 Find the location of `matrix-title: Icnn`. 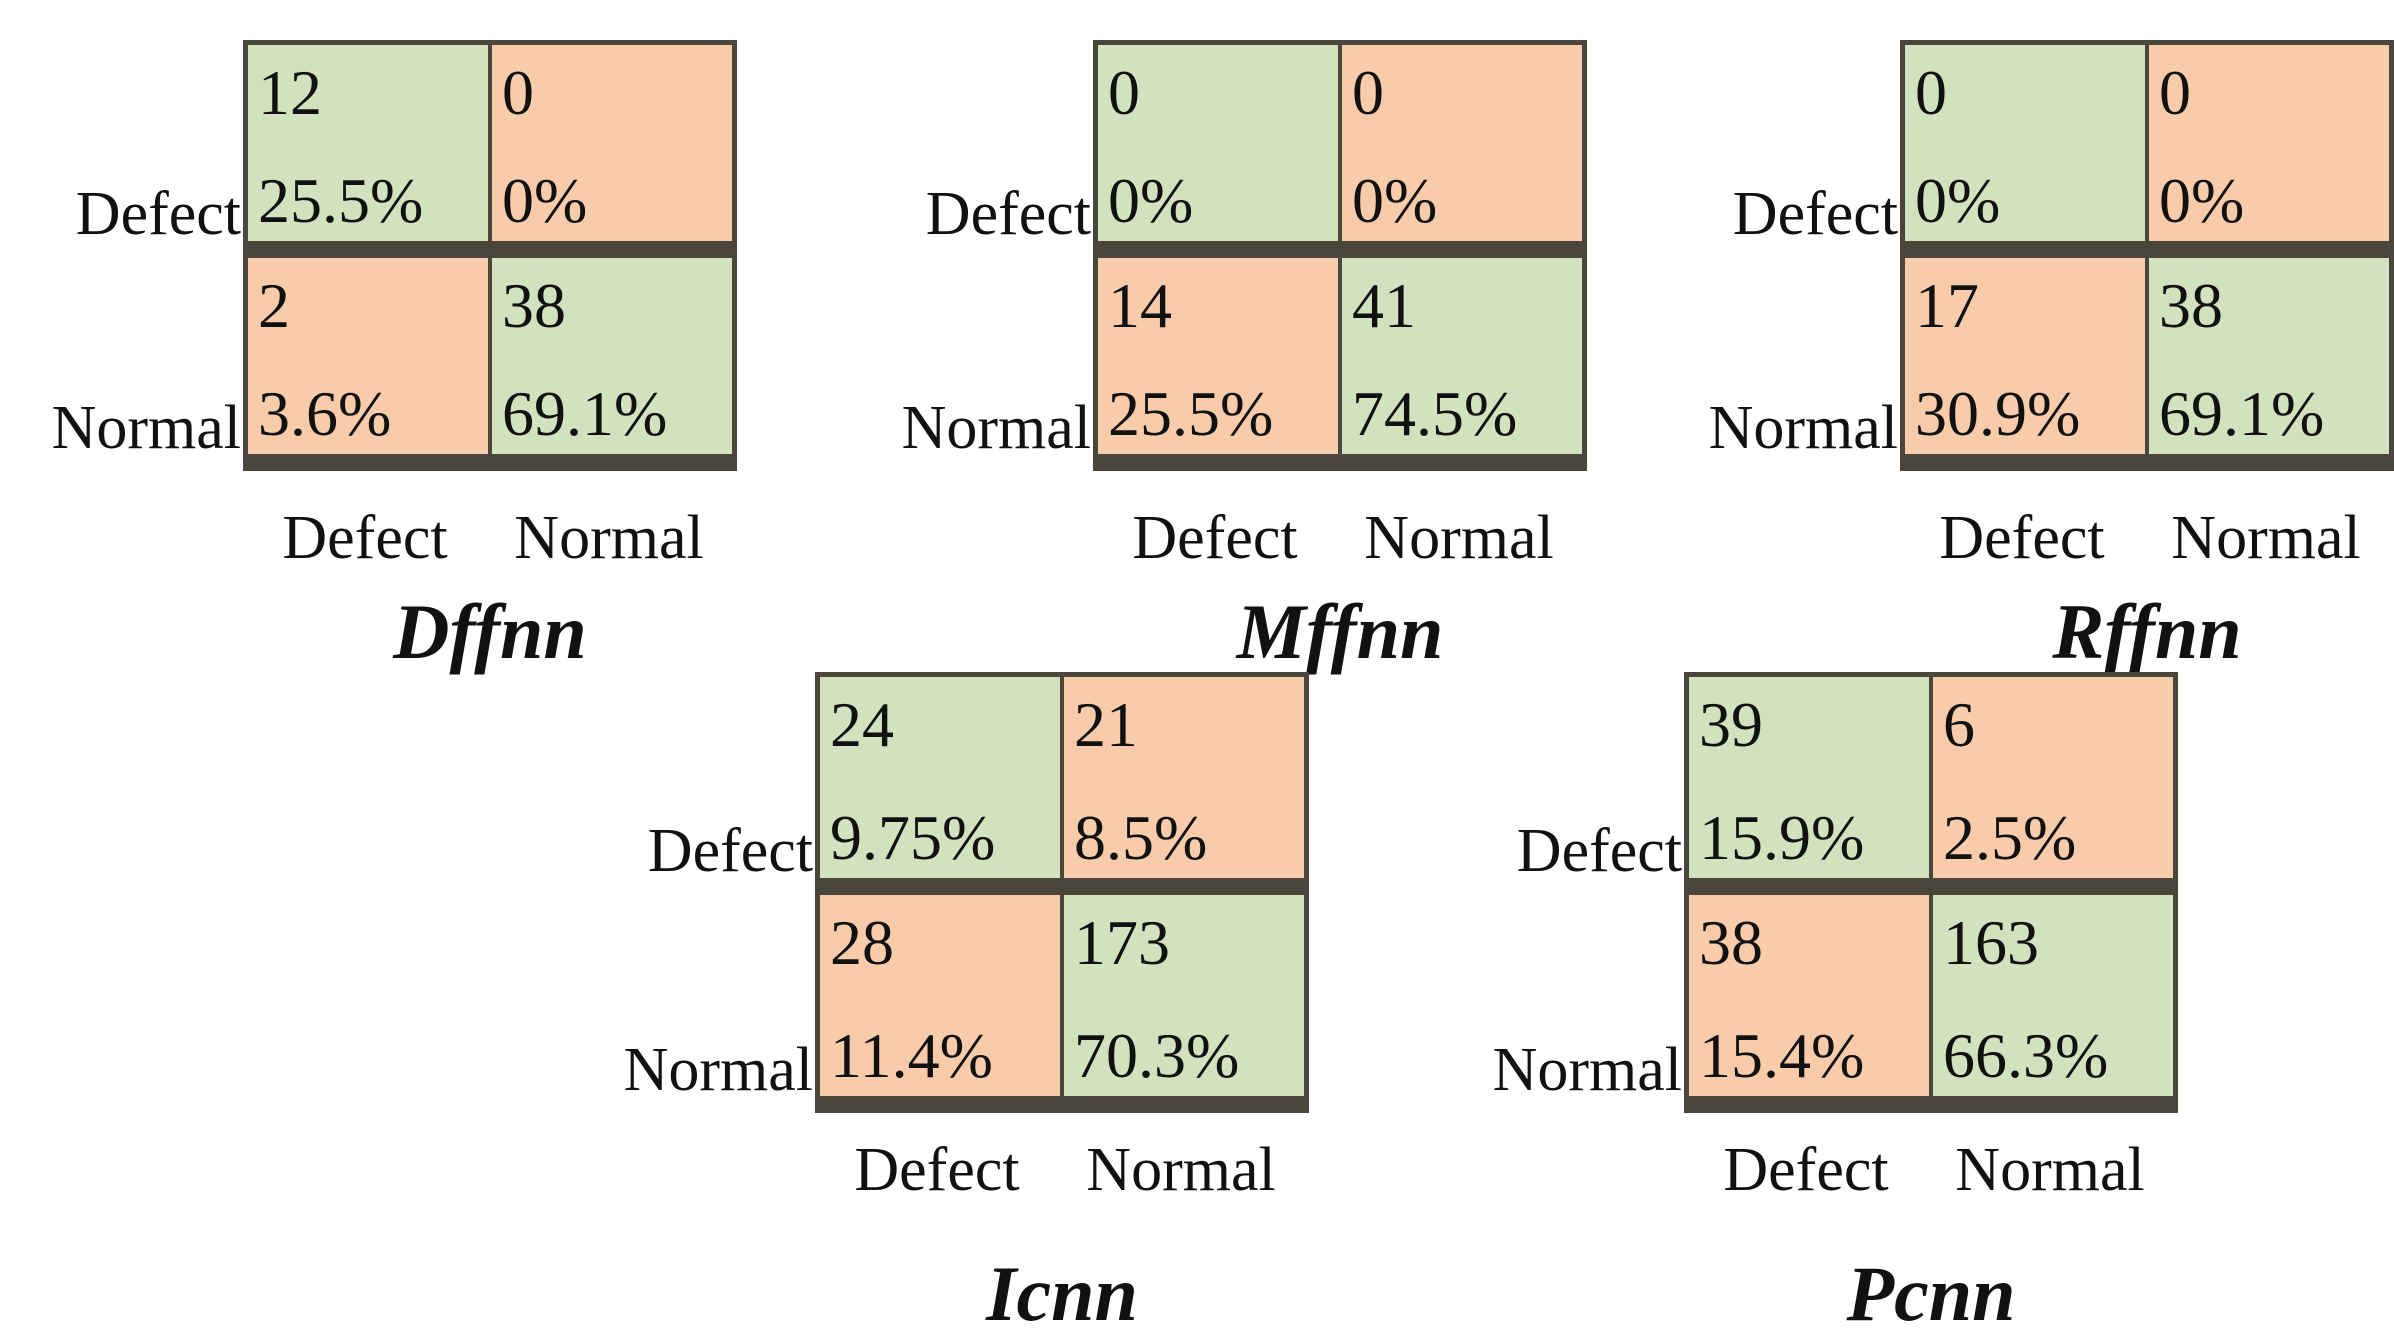

matrix-title: Icnn is located at coordinates (1062, 1289).